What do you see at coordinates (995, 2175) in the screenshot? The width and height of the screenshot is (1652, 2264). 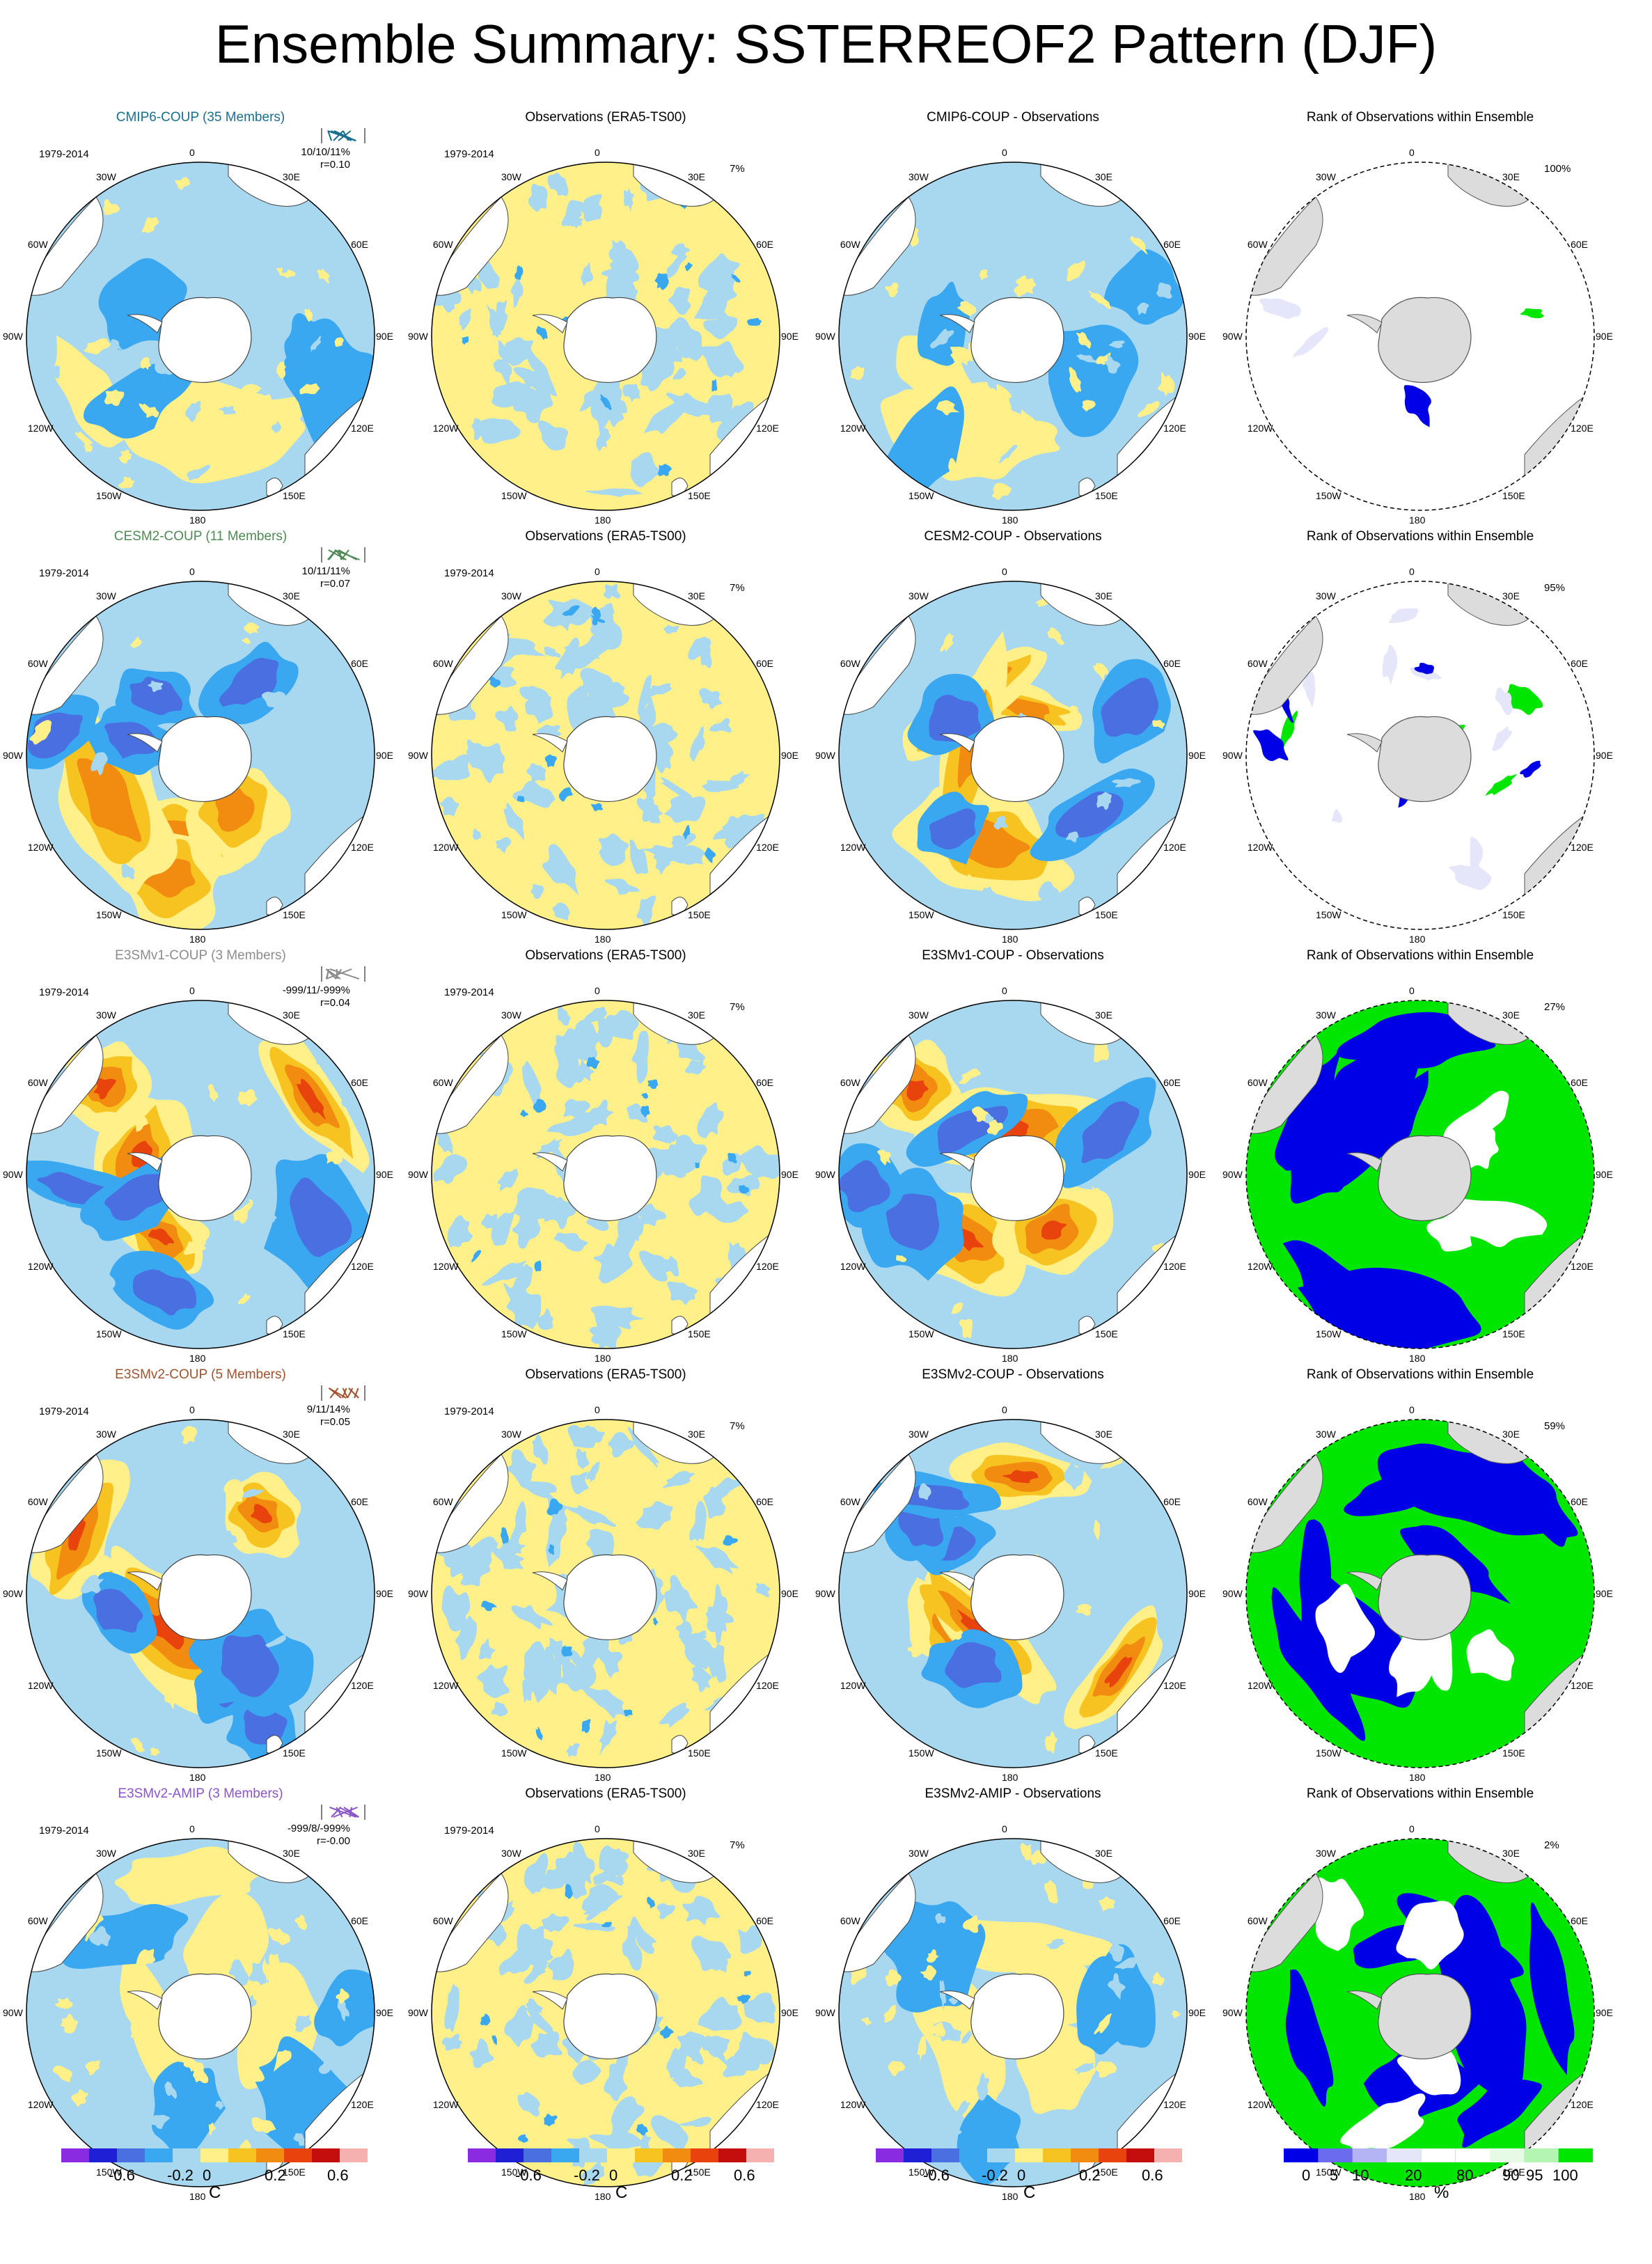 I see `colorbar-tick-label: -0.2` at bounding box center [995, 2175].